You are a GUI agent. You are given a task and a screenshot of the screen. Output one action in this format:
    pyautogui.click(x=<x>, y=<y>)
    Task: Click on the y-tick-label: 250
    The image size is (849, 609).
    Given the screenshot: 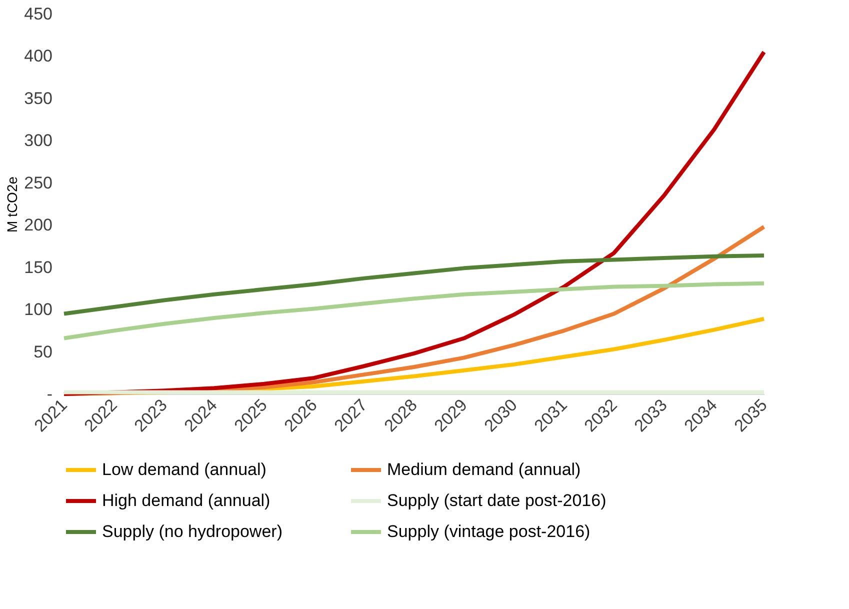 What is the action you would take?
    pyautogui.click(x=38, y=182)
    